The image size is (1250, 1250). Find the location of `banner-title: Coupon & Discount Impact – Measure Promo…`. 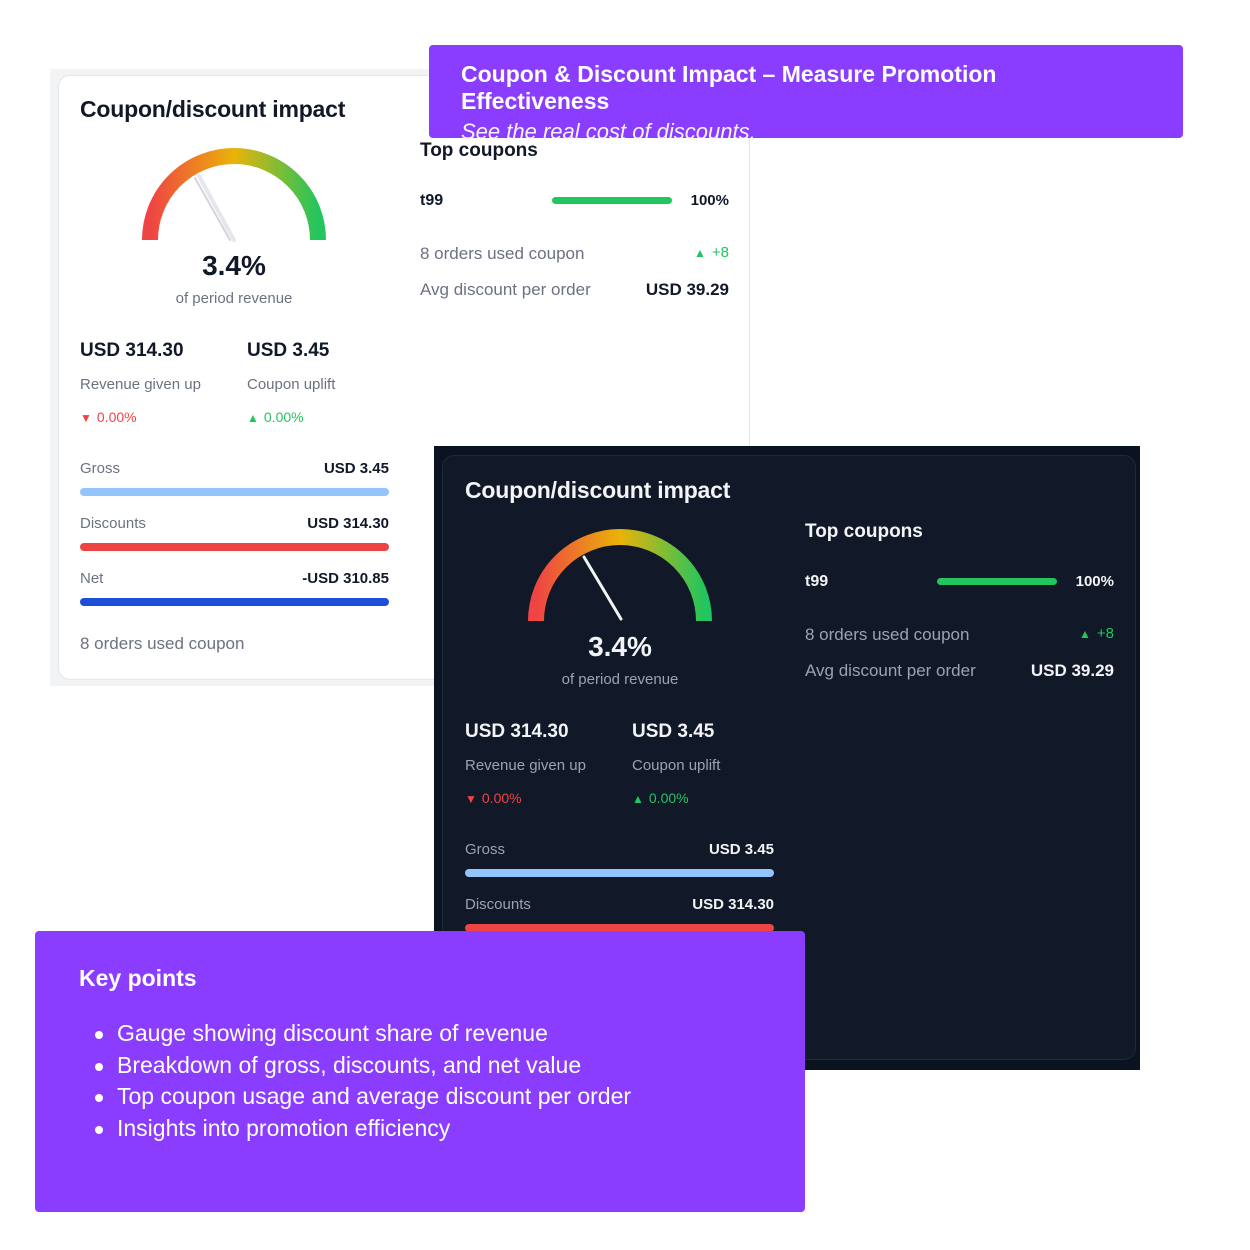

banner-title: Coupon & Discount Impact – Measure Promo… is located at coordinates (729, 87).